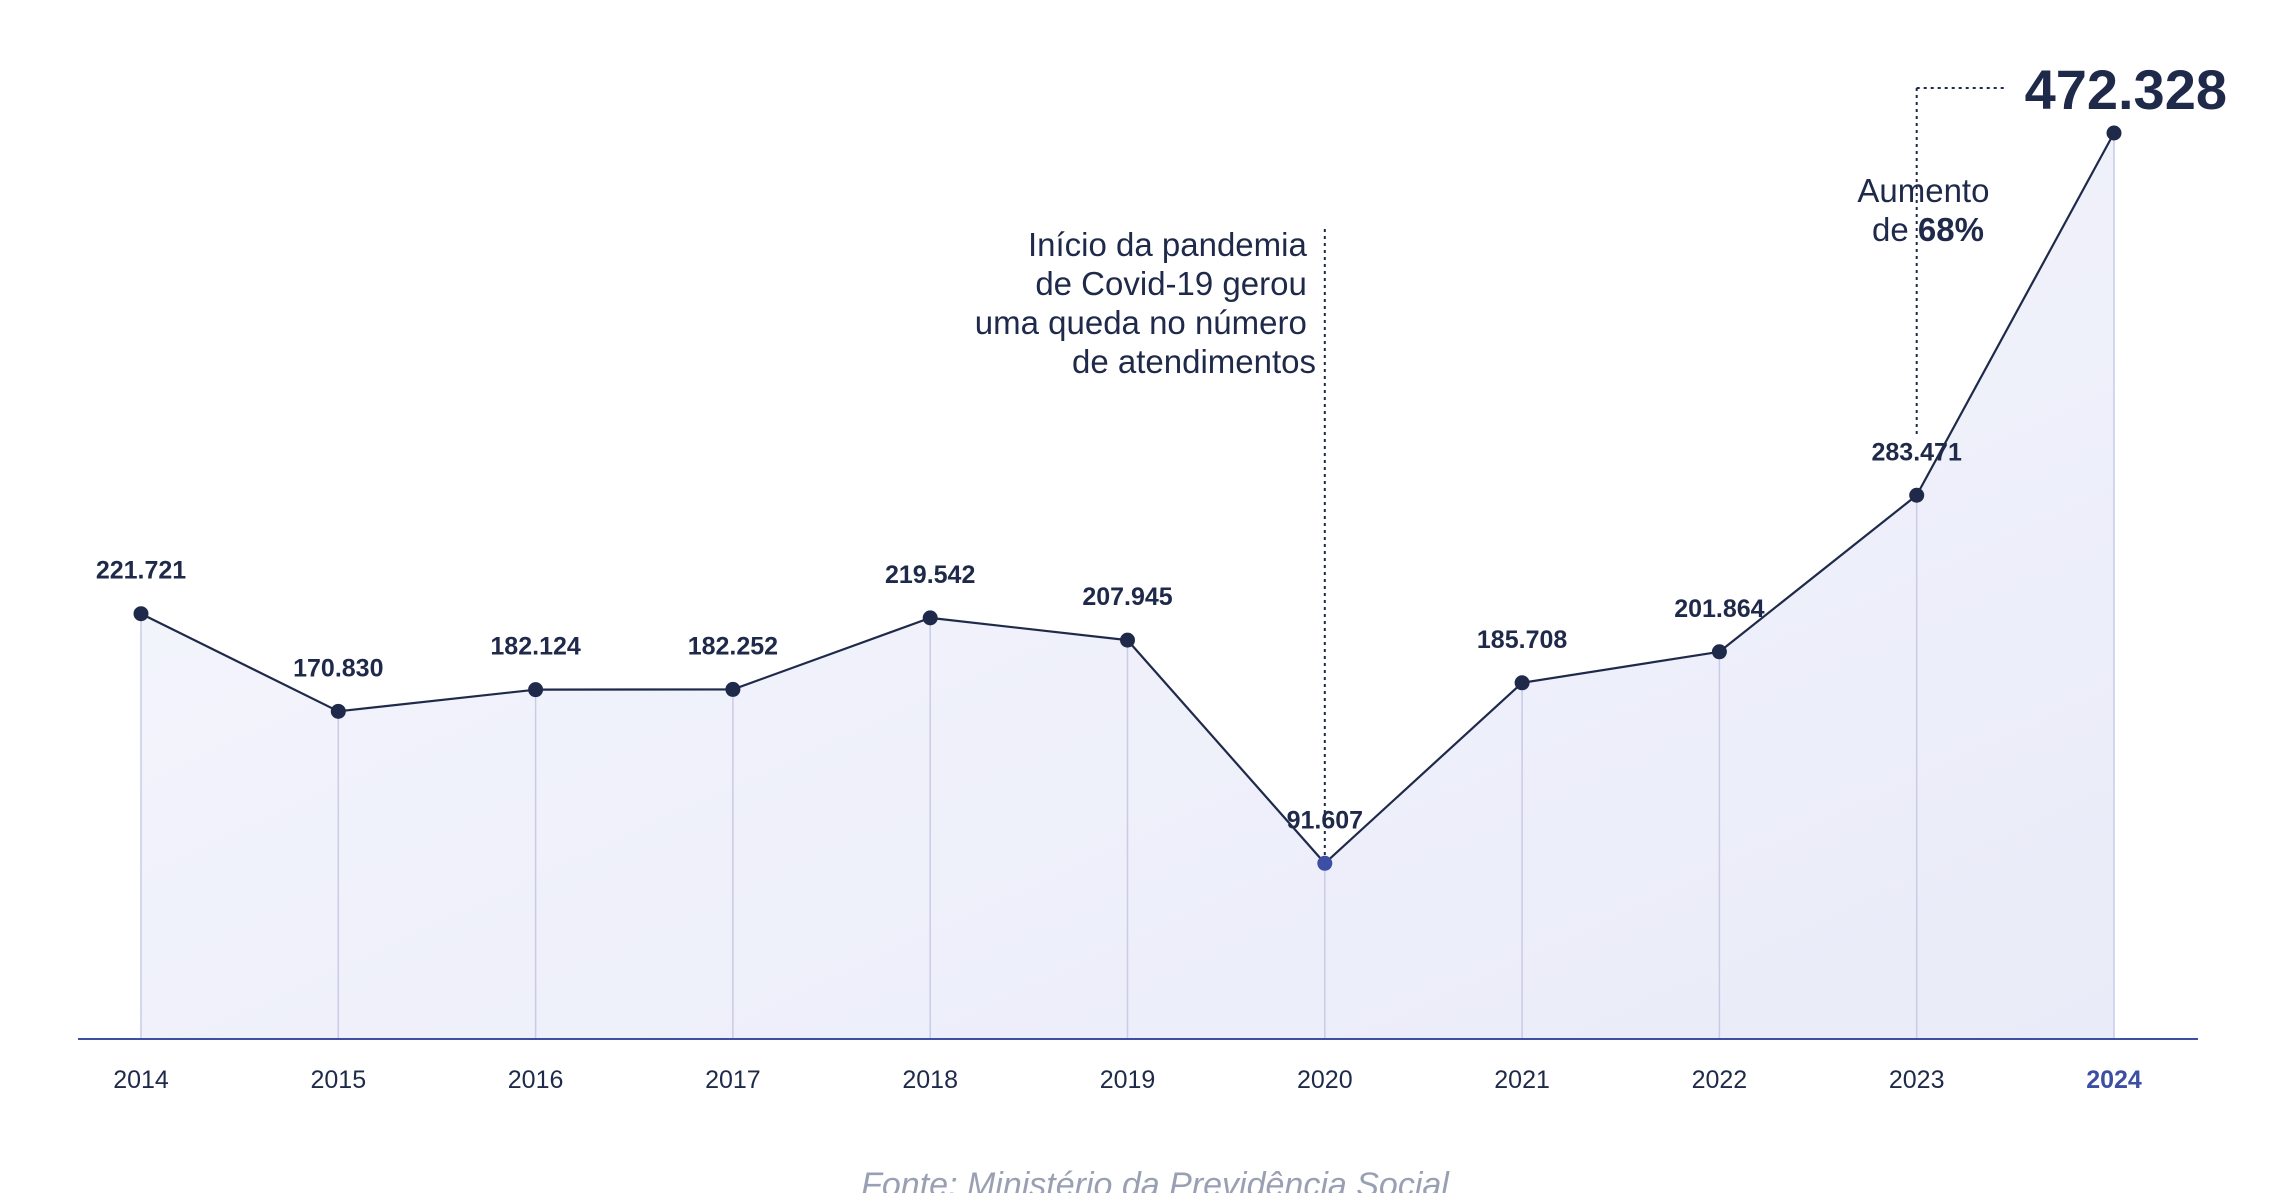 This screenshot has width=2279, height=1193. Describe the element at coordinates (1927, 210) in the screenshot. I see `increase-annotation: Aumento de 68%` at that location.